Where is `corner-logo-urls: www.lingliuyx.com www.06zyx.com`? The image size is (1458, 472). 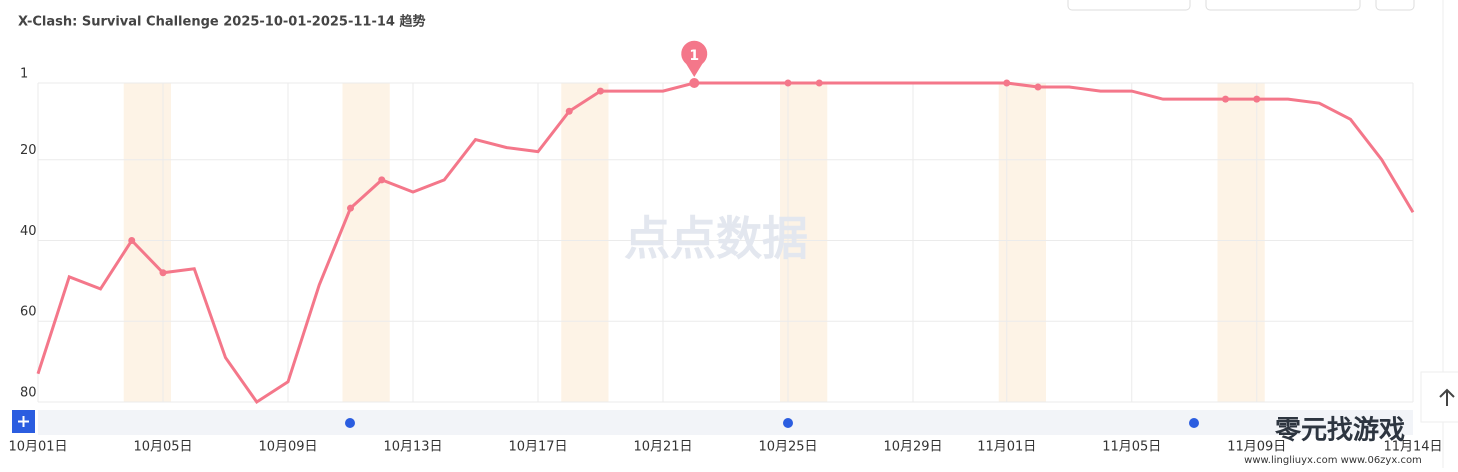
corner-logo-urls: www.lingliuyx.com www.06zyx.com is located at coordinates (1333, 460).